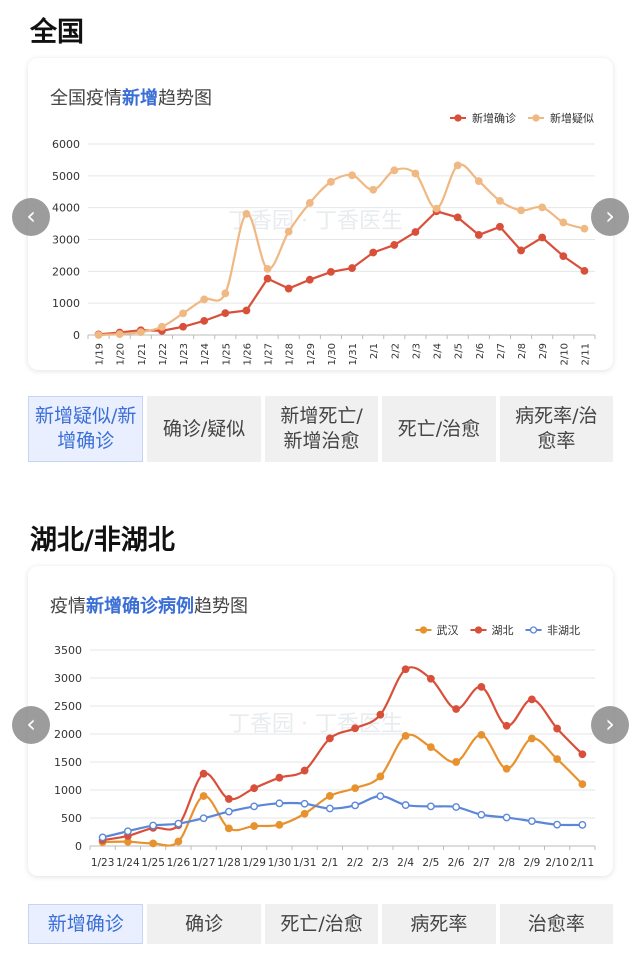  What do you see at coordinates (506, 863) in the screenshot?
I see `x-tick-label: 2/8` at bounding box center [506, 863].